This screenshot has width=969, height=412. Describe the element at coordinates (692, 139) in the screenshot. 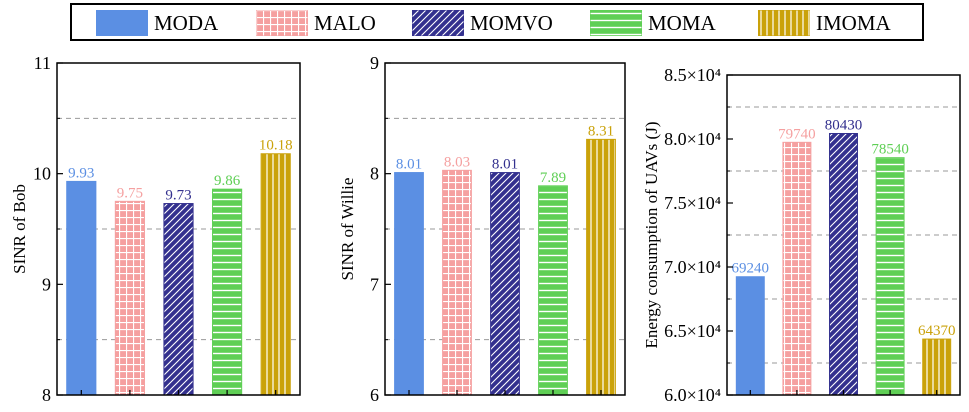

I see `y-tick-label: 8.0×10⁴` at that location.